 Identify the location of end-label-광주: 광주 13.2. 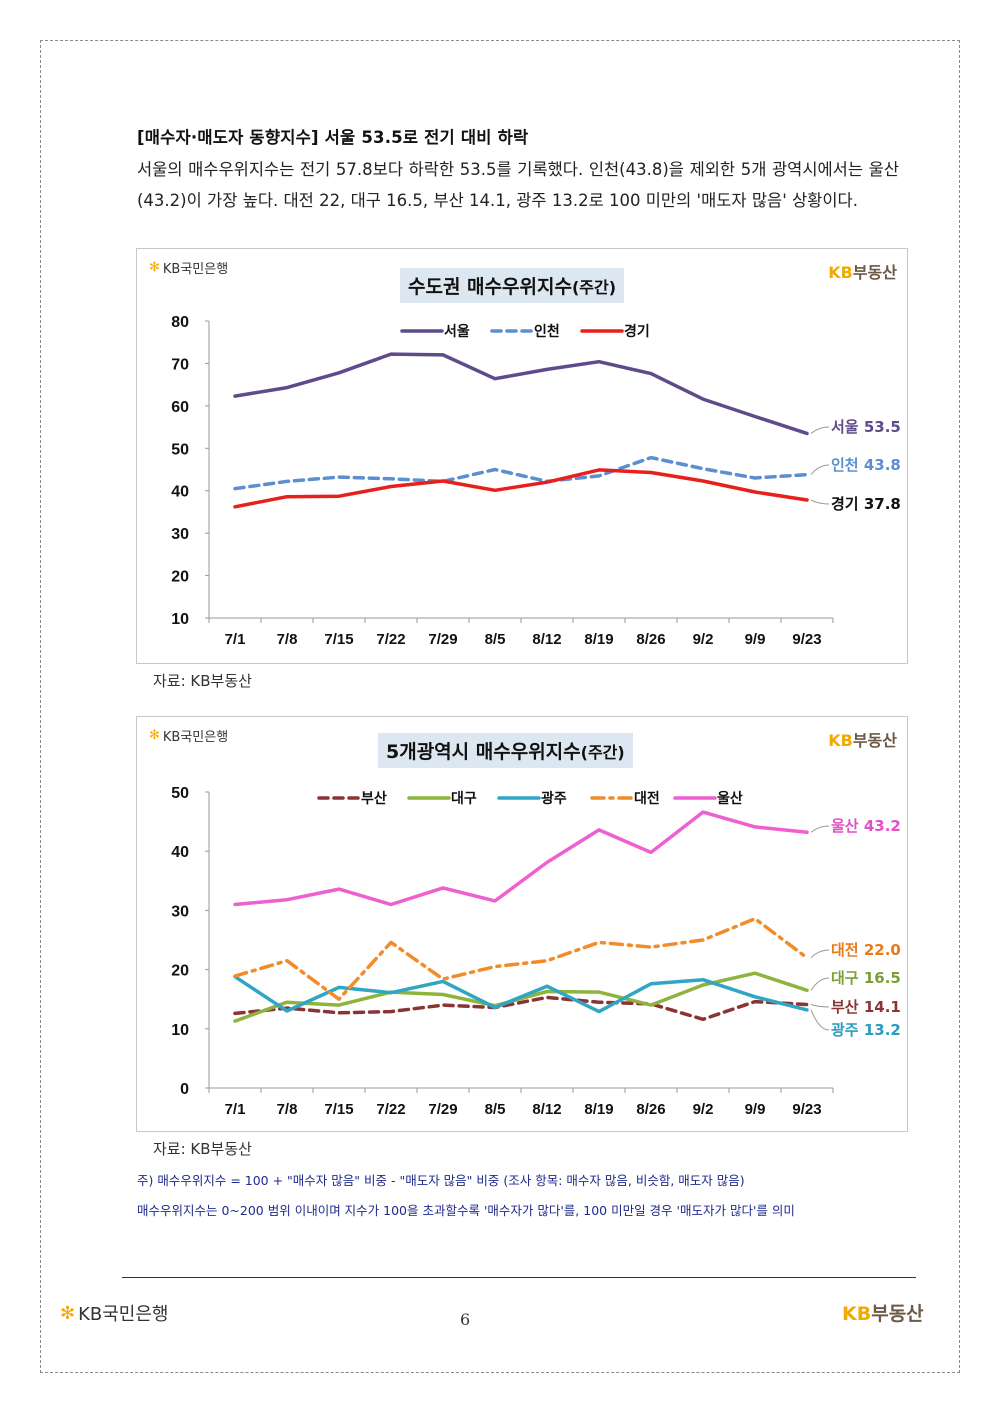
(866, 1030).